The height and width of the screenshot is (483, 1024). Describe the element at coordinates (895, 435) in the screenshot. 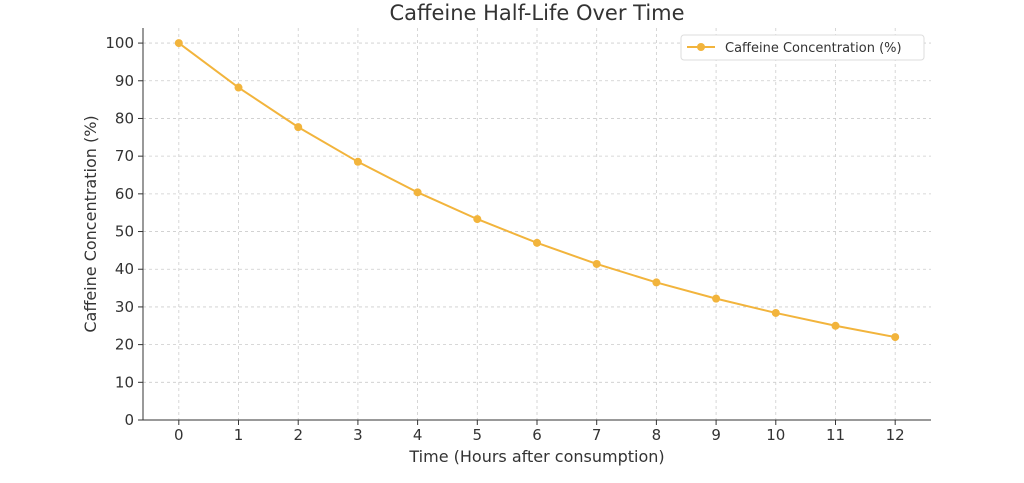

I see `x-tick-label: 12` at that location.